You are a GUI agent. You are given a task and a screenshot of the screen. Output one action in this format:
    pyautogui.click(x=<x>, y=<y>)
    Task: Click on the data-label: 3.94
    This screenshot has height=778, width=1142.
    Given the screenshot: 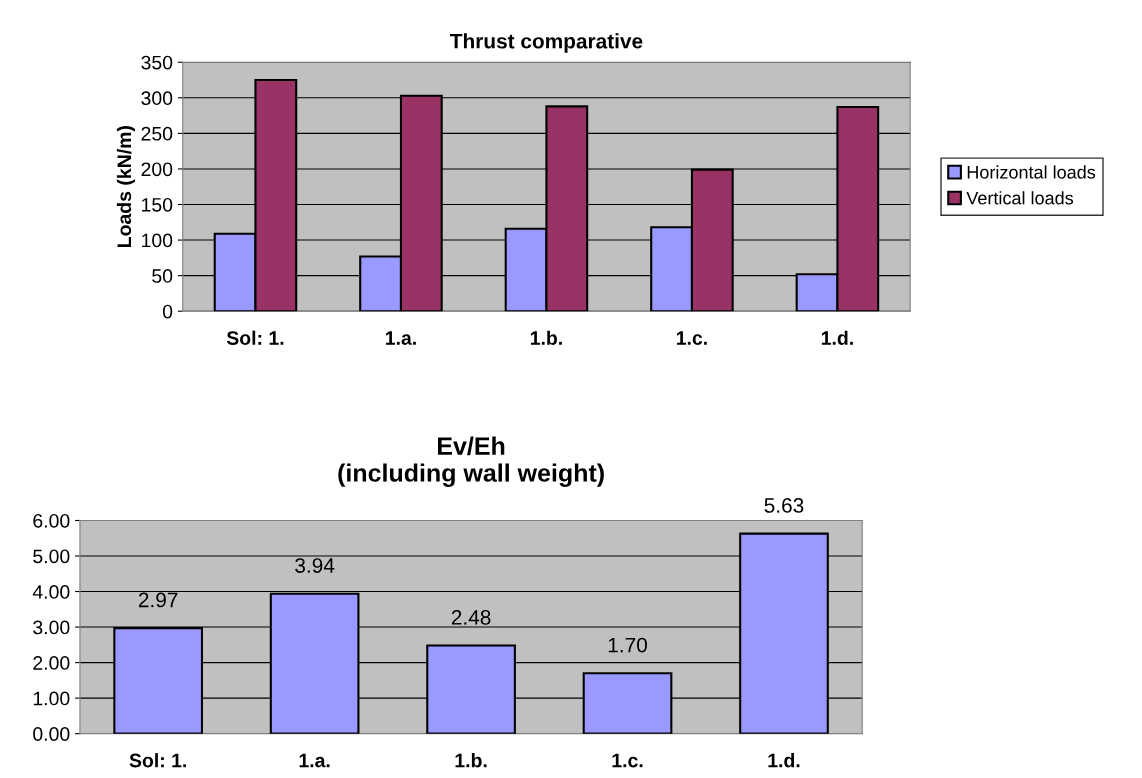 What is the action you would take?
    pyautogui.click(x=315, y=565)
    